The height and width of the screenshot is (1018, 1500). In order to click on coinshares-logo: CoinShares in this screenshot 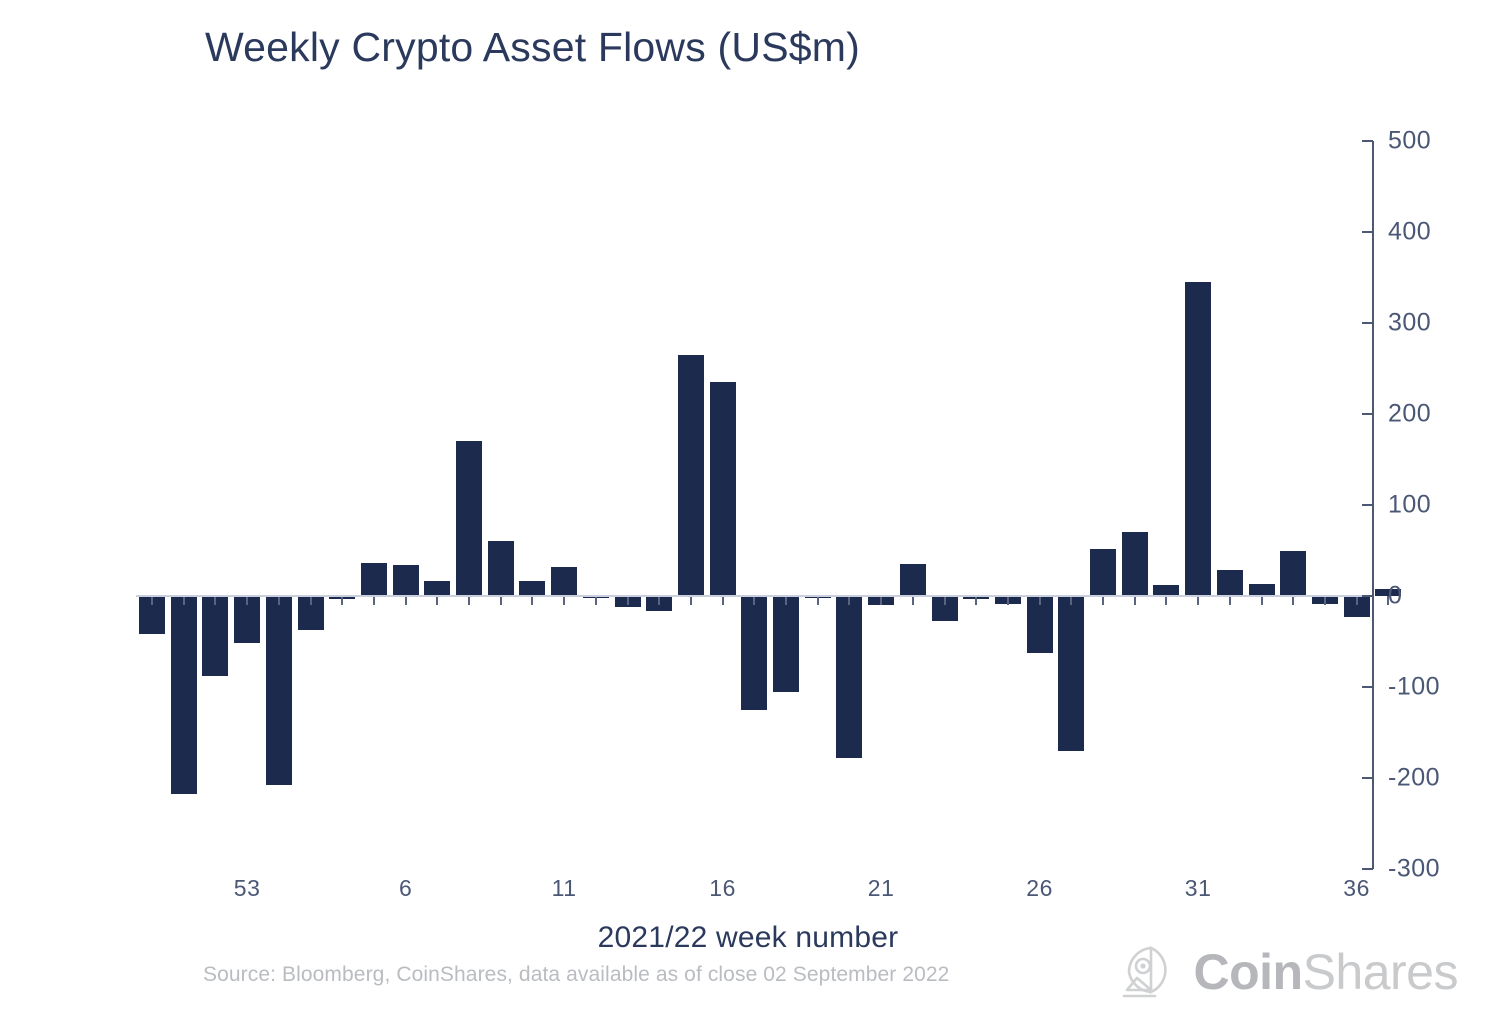, I will do `click(1290, 972)`.